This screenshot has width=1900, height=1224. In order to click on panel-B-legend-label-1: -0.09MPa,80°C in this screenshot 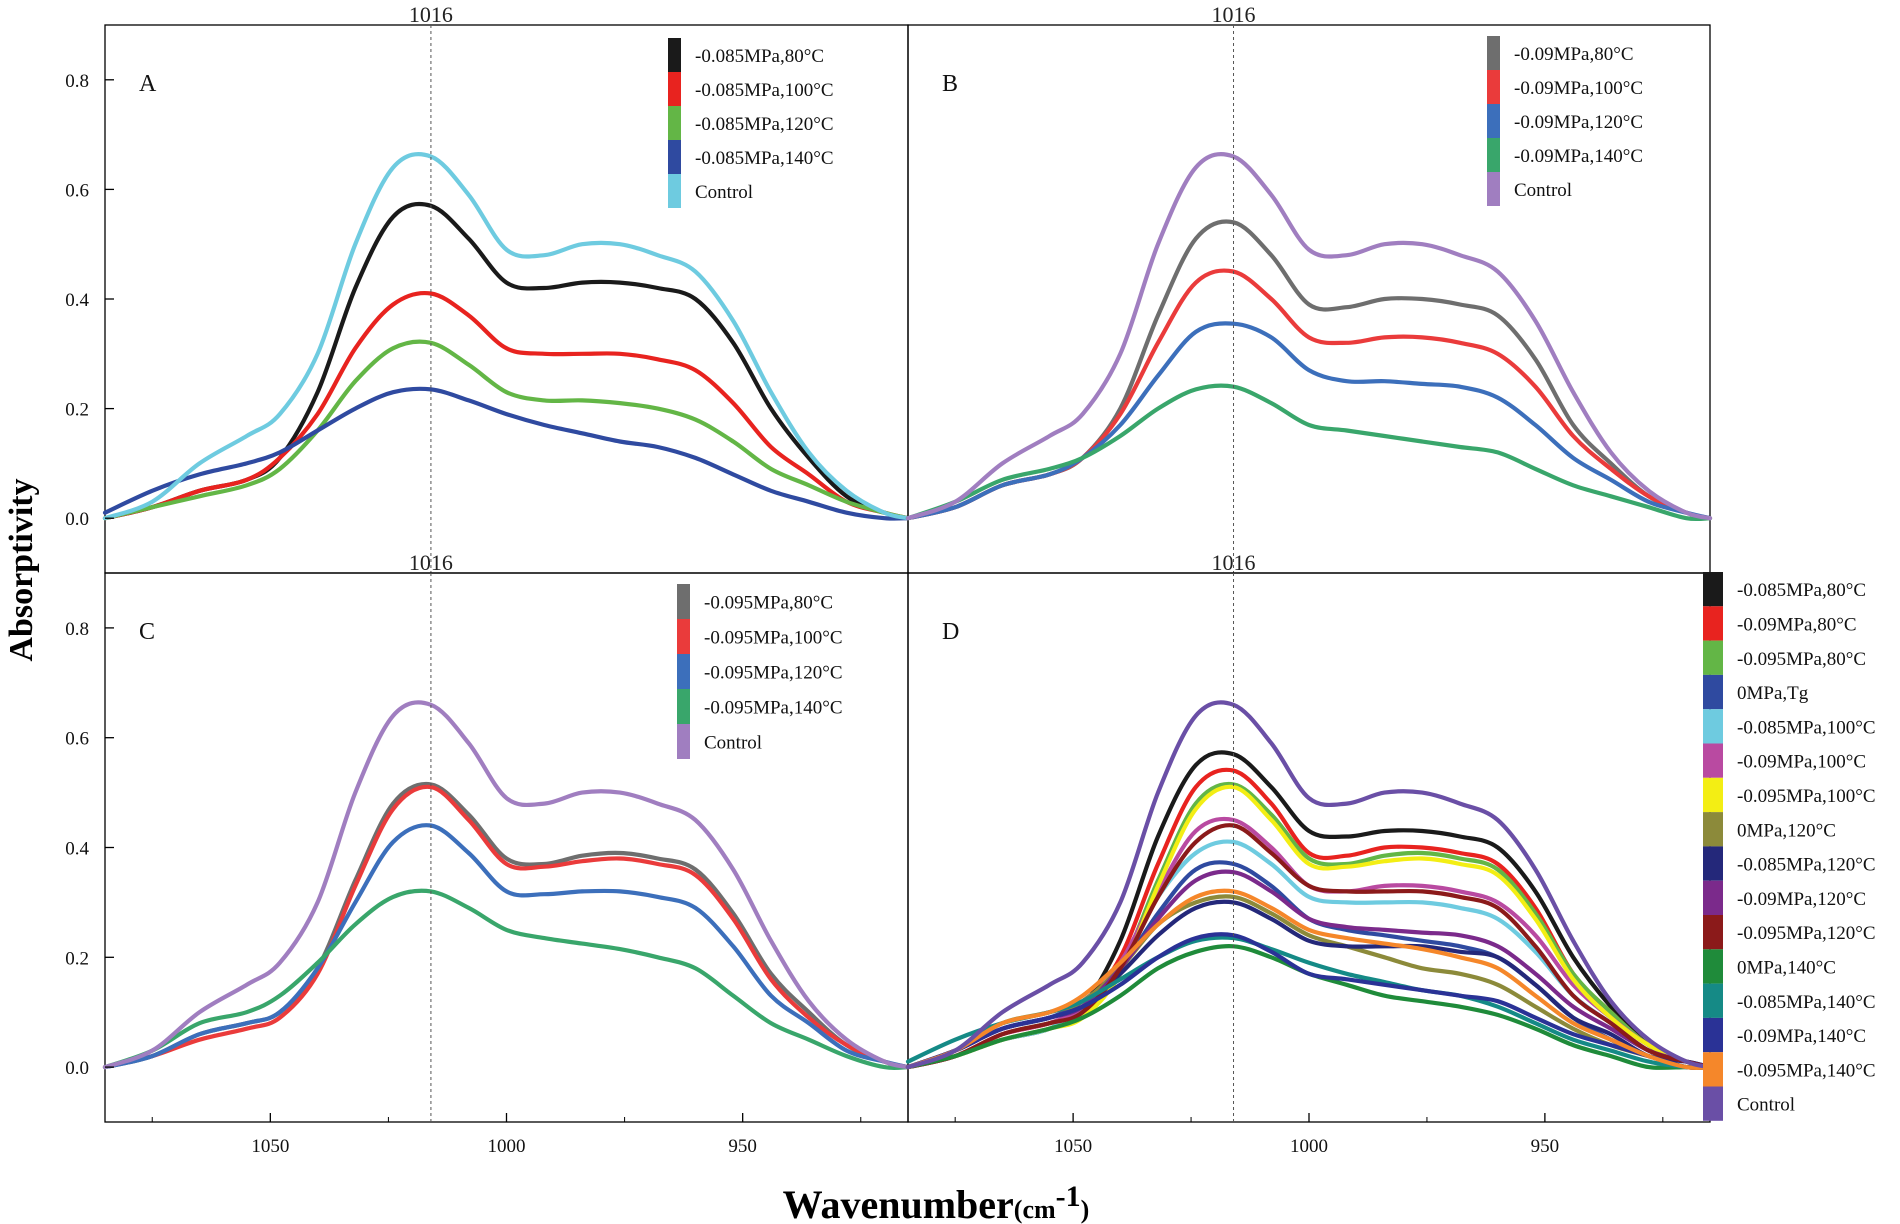, I will do `click(1574, 54)`.